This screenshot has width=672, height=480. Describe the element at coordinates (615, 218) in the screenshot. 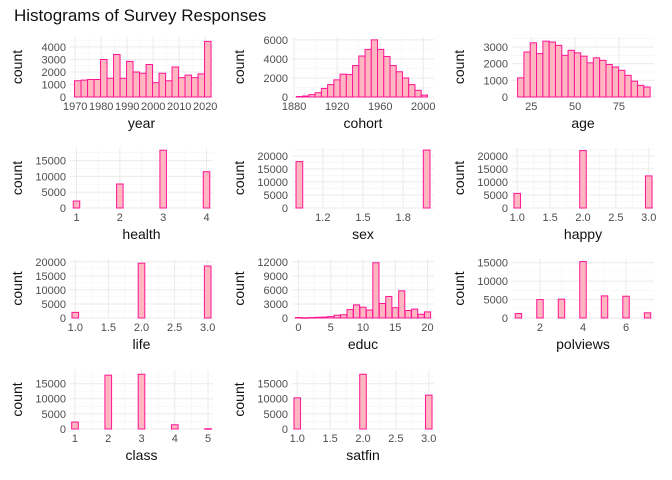

I see `x-tick-label: 2.5` at that location.